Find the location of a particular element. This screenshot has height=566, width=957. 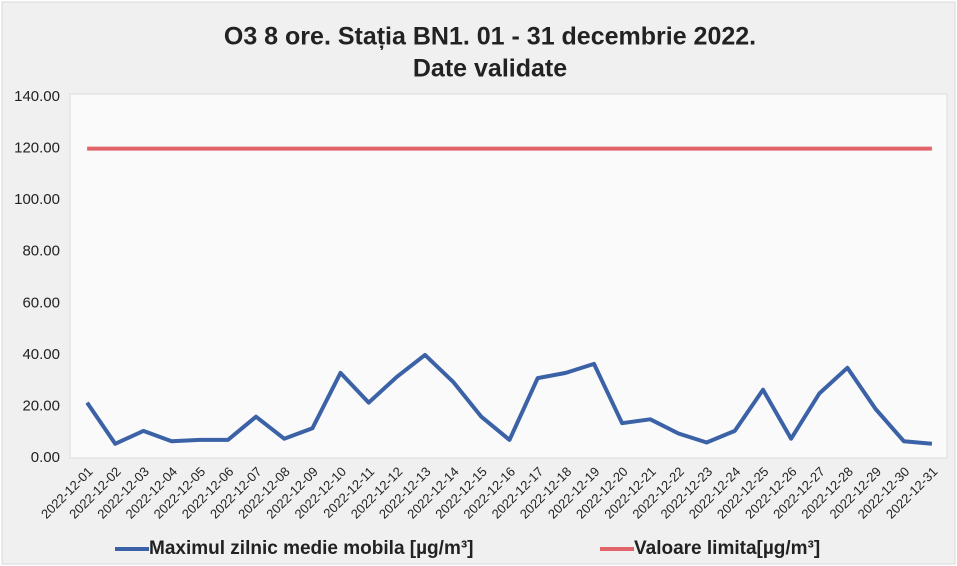

series-line is located at coordinates (509, 399).